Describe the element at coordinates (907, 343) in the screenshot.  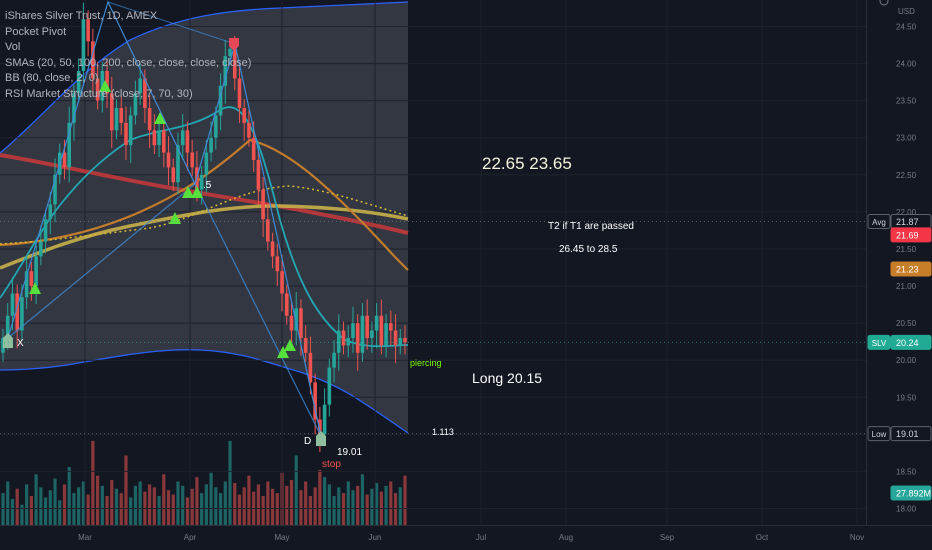
I see `price-value-label: 20.24` at that location.